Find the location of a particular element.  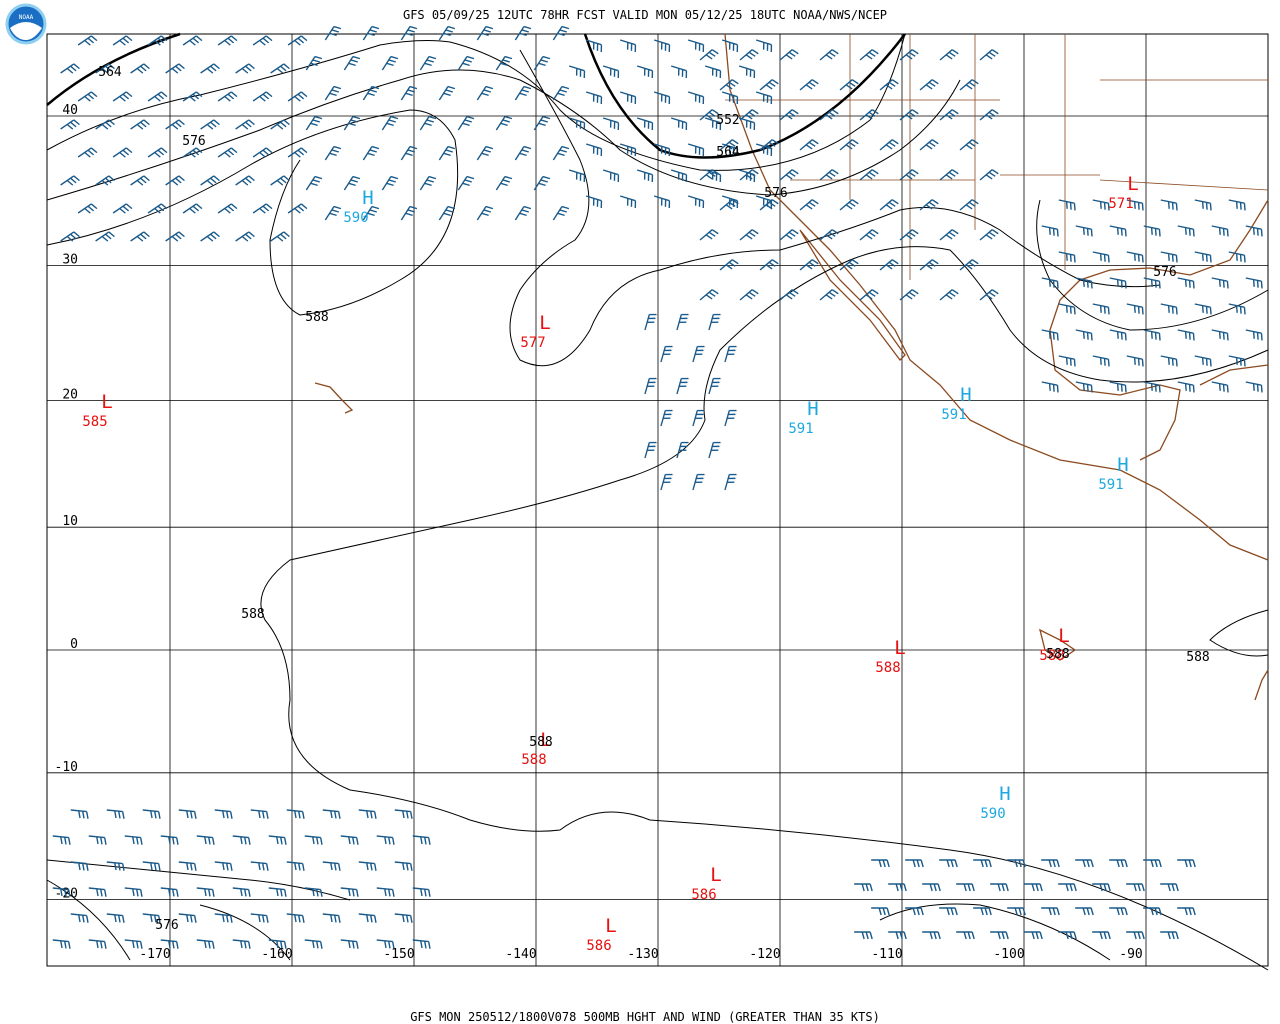

center-value: 586 is located at coordinates (598, 946).